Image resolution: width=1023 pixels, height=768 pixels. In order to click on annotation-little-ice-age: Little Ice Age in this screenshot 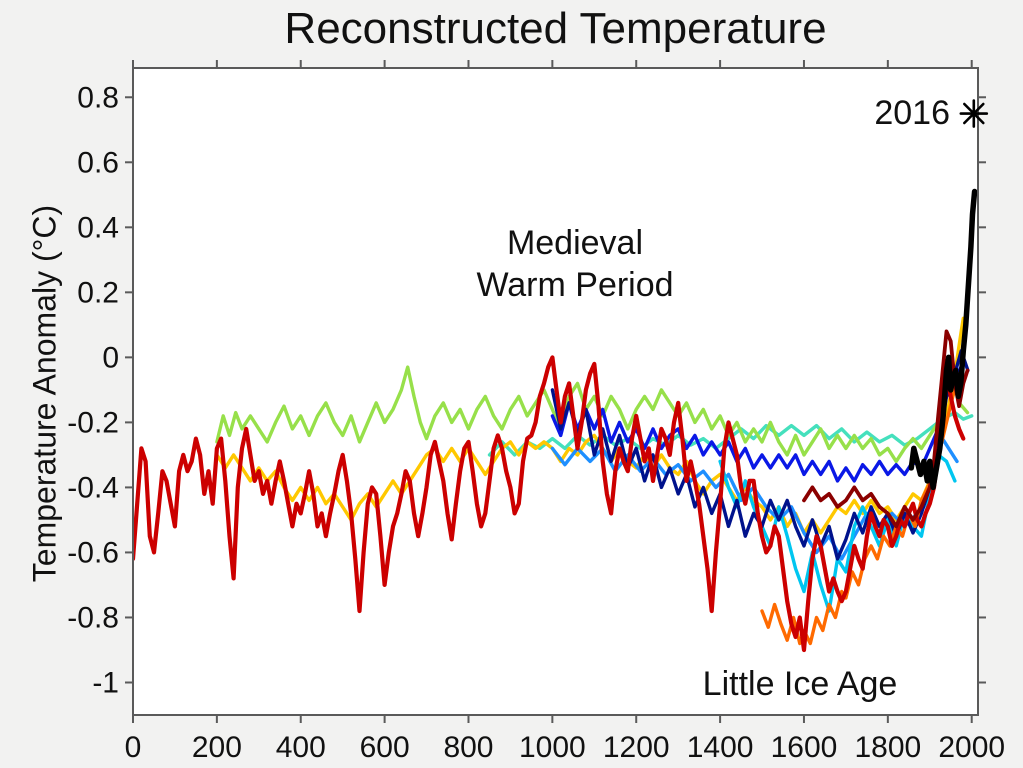, I will do `click(800, 684)`.